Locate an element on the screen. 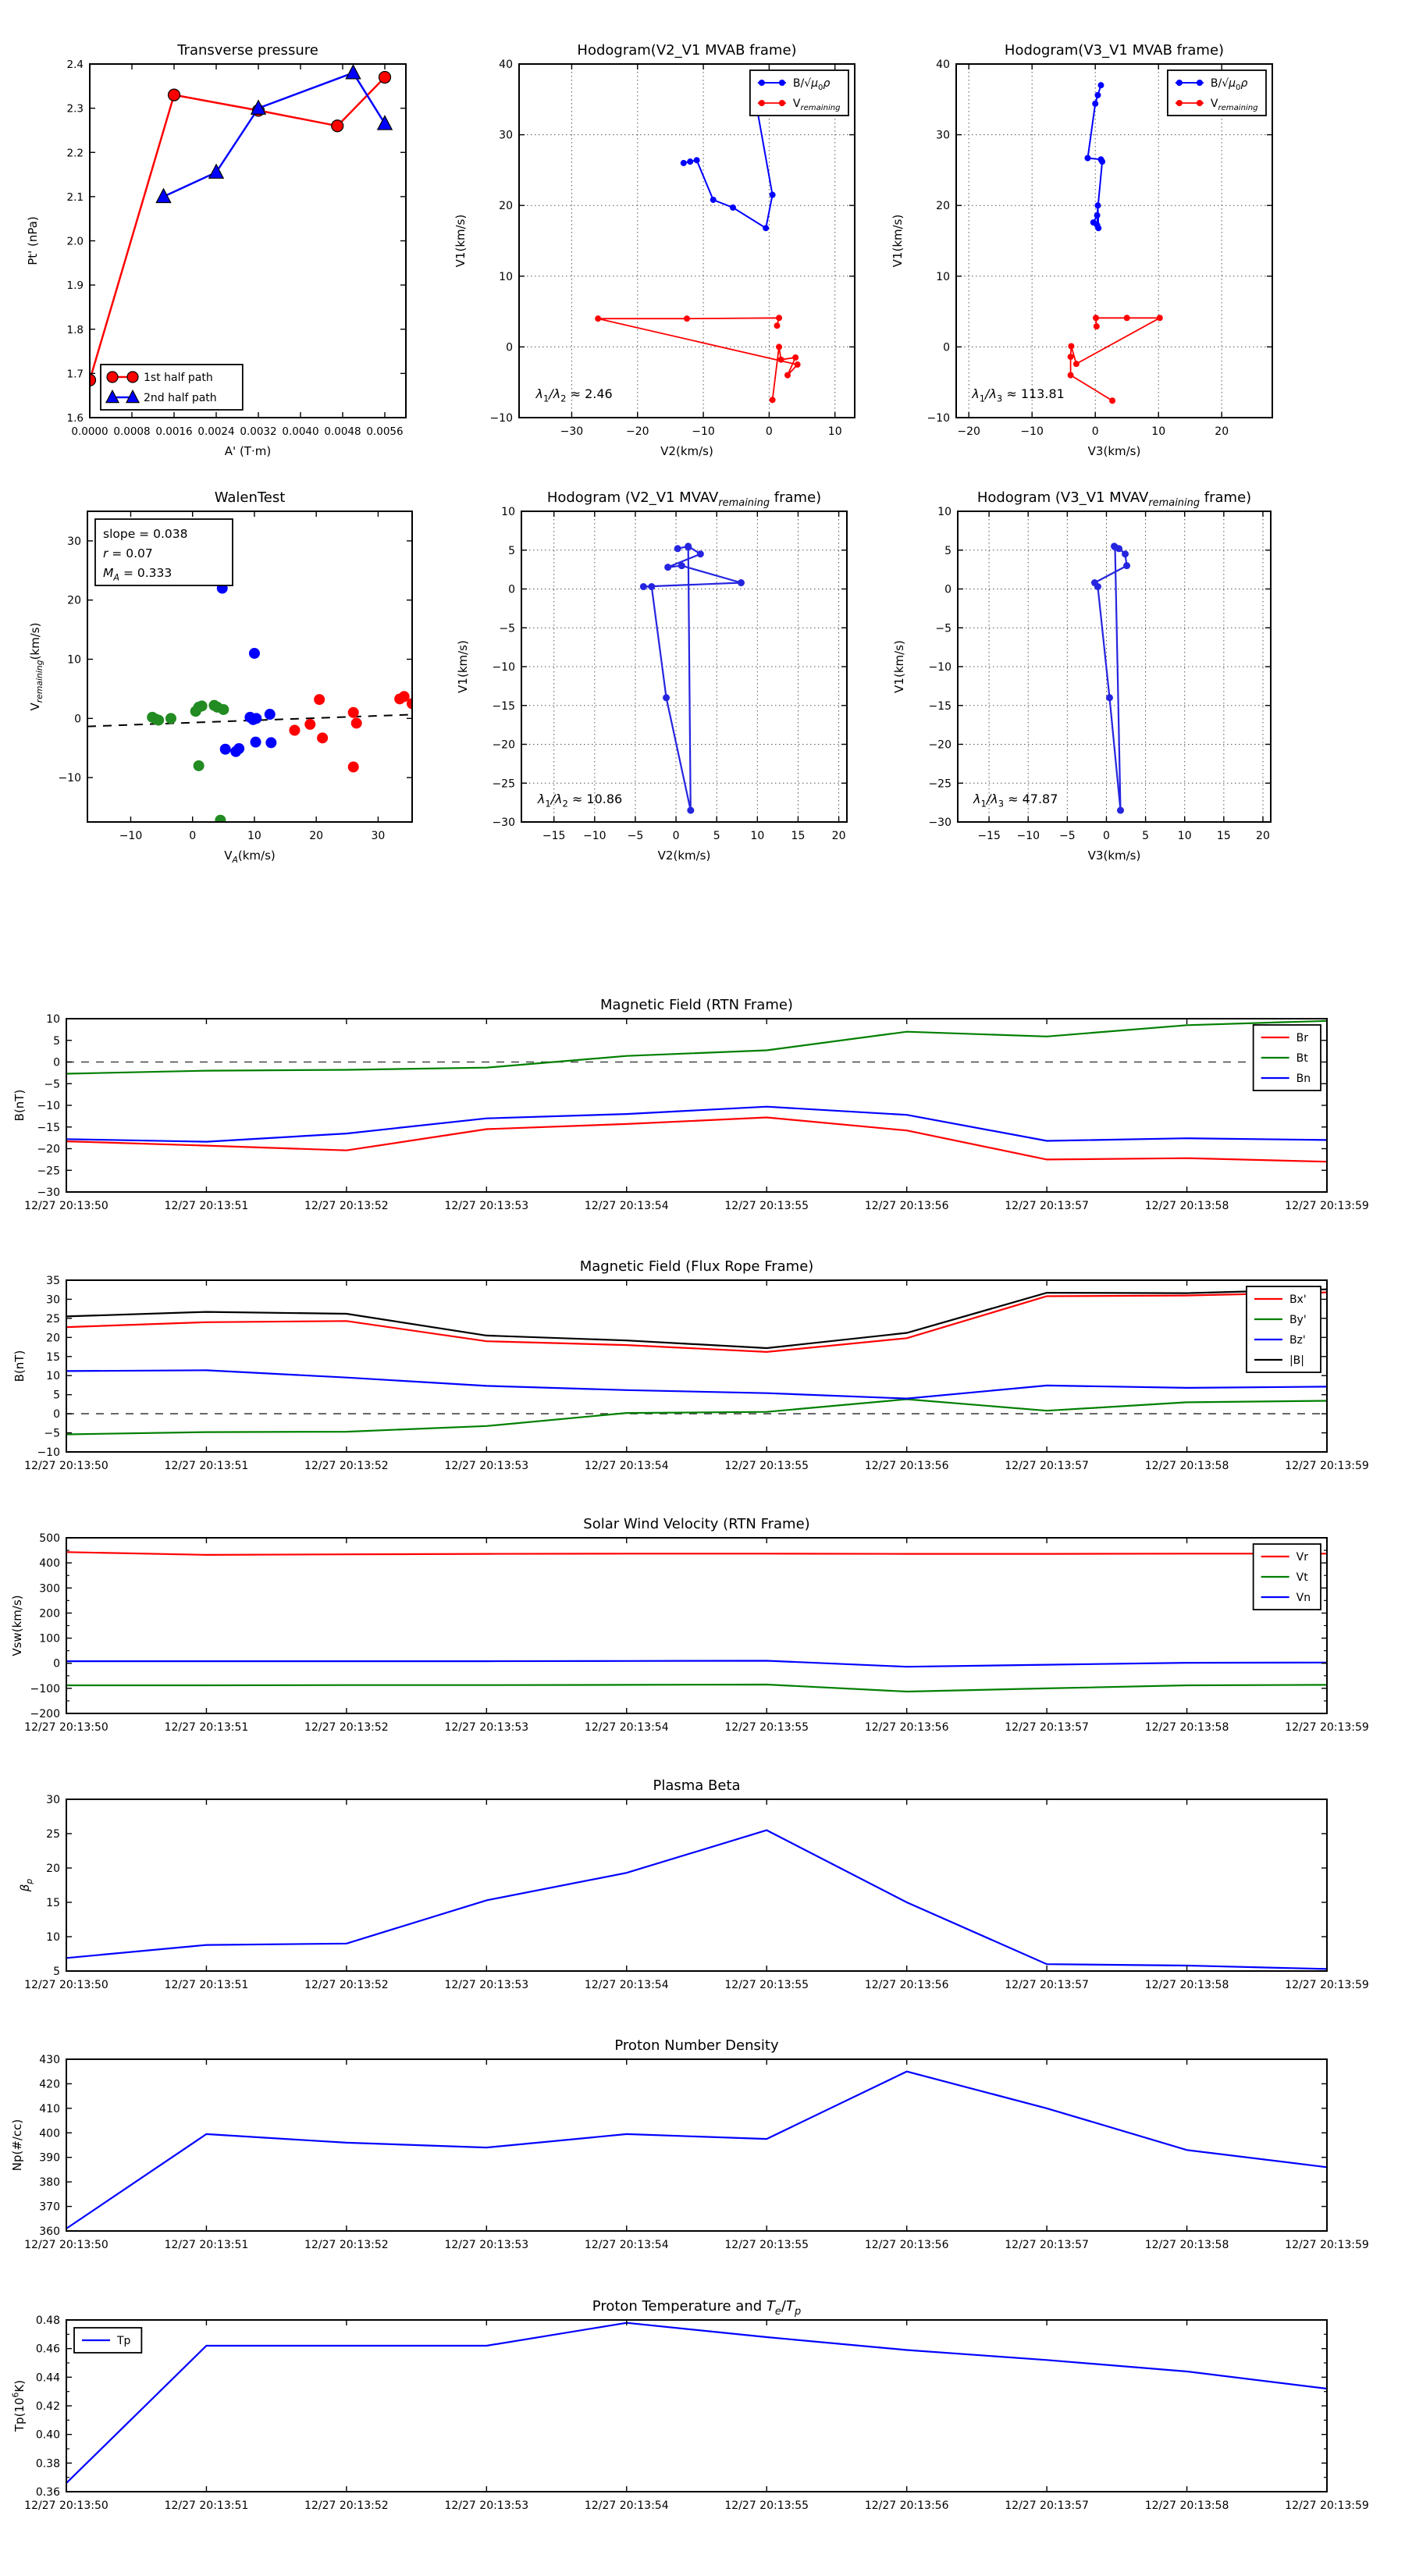 The width and height of the screenshot is (1405, 2576). svg-text: λ1/λ2 ≈ 2.46 is located at coordinates (574, 395).